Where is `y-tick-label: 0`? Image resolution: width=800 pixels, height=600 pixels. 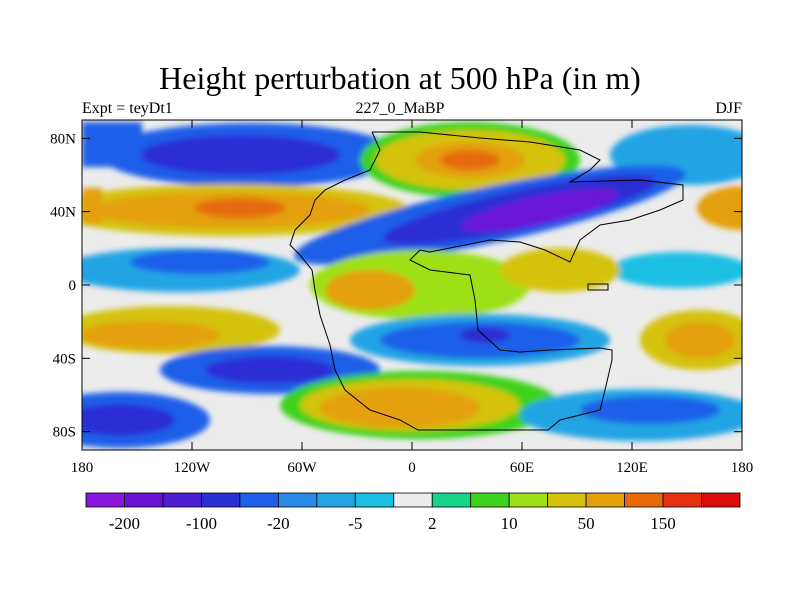 y-tick-label: 0 is located at coordinates (73, 286).